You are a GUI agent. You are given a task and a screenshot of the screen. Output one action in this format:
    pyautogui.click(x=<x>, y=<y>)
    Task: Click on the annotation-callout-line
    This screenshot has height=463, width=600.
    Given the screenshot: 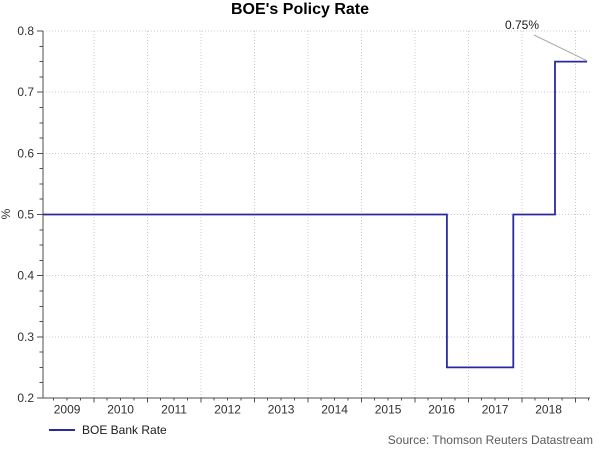 What is the action you would take?
    pyautogui.click(x=560, y=48)
    